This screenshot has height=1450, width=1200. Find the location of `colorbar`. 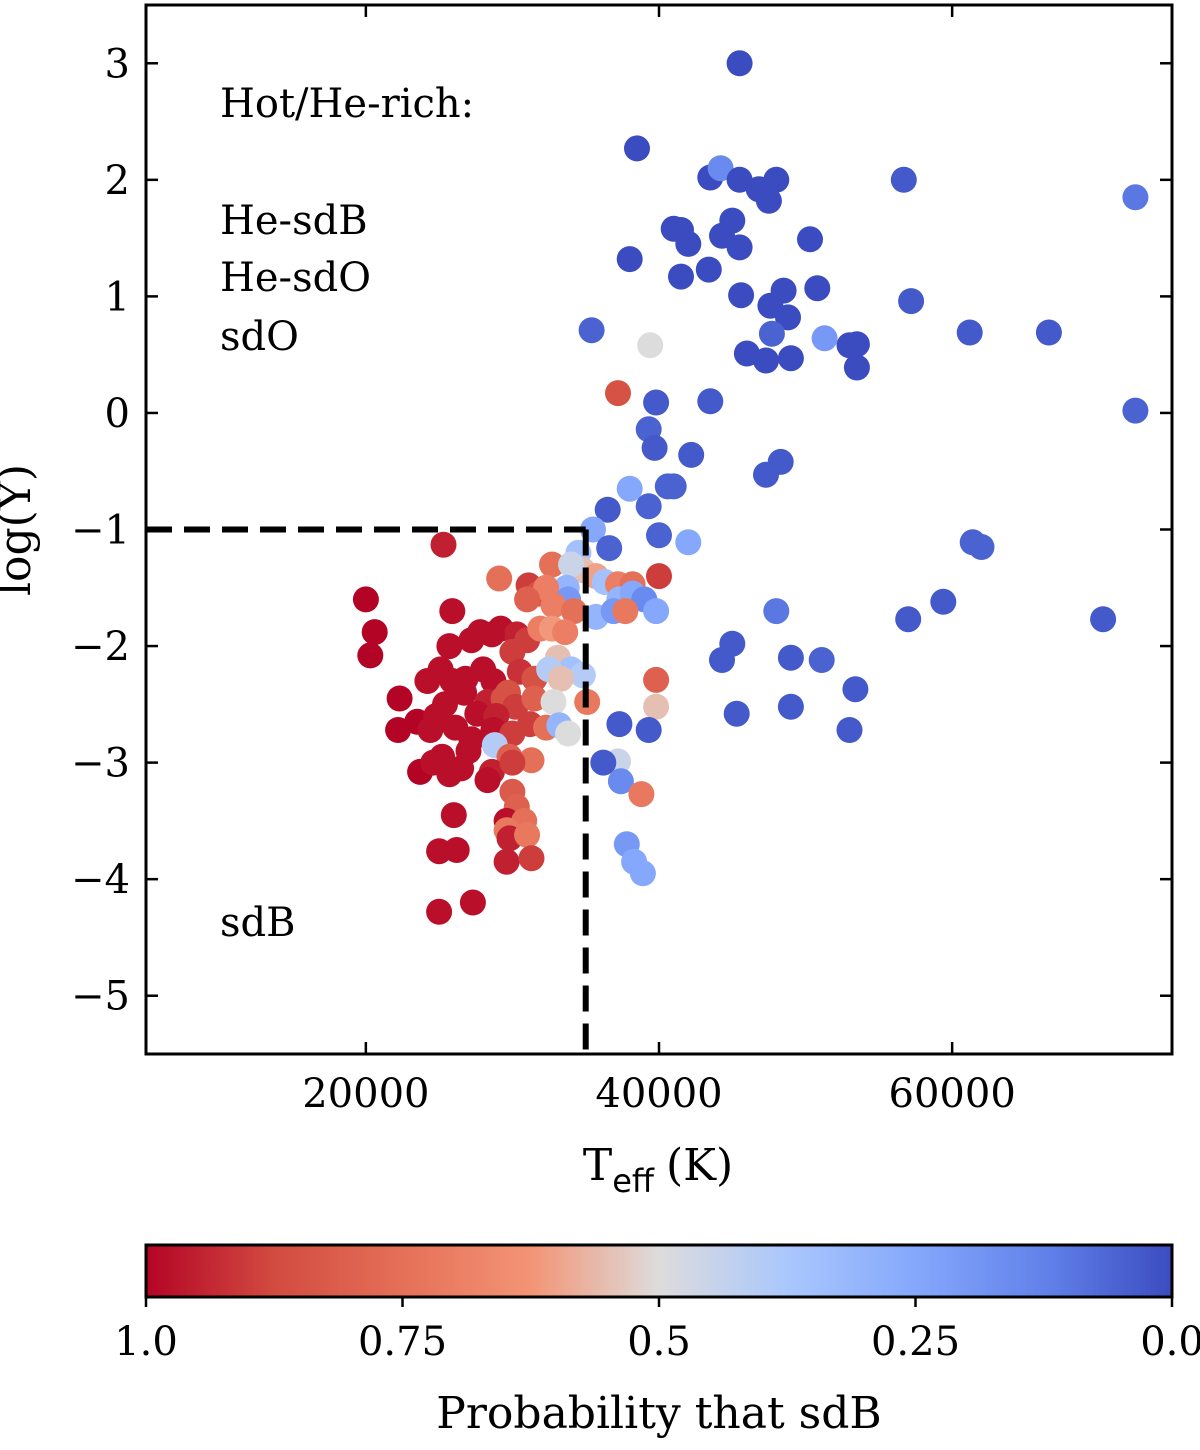

colorbar is located at coordinates (659, 1271).